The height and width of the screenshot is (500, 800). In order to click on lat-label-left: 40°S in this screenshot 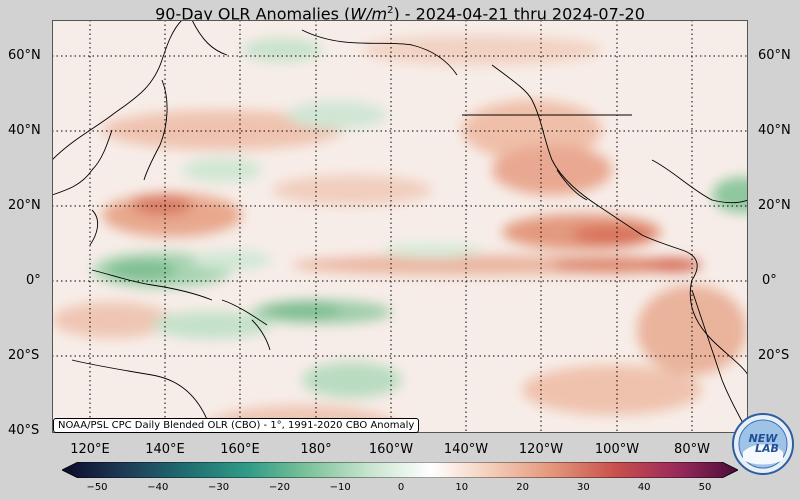, I will do `click(24, 430)`.